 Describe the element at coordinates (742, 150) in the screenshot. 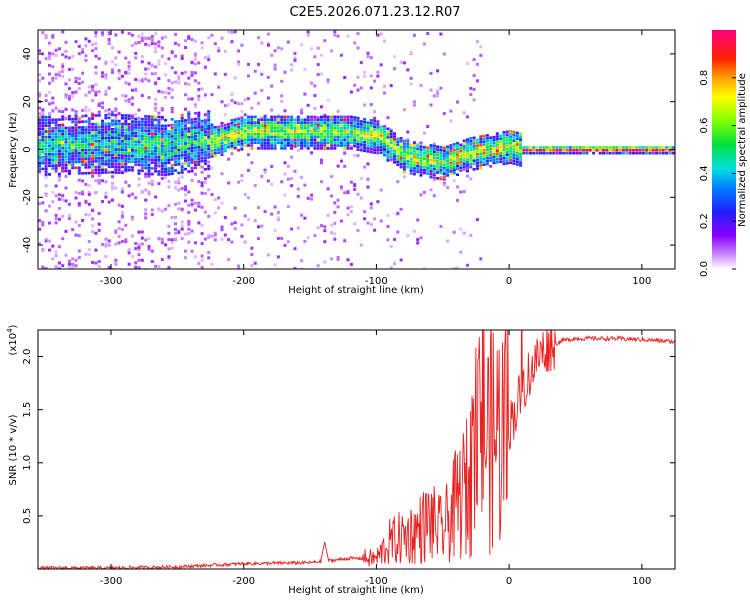

I see `colorbar-label: Normalized spectral amplitude` at that location.